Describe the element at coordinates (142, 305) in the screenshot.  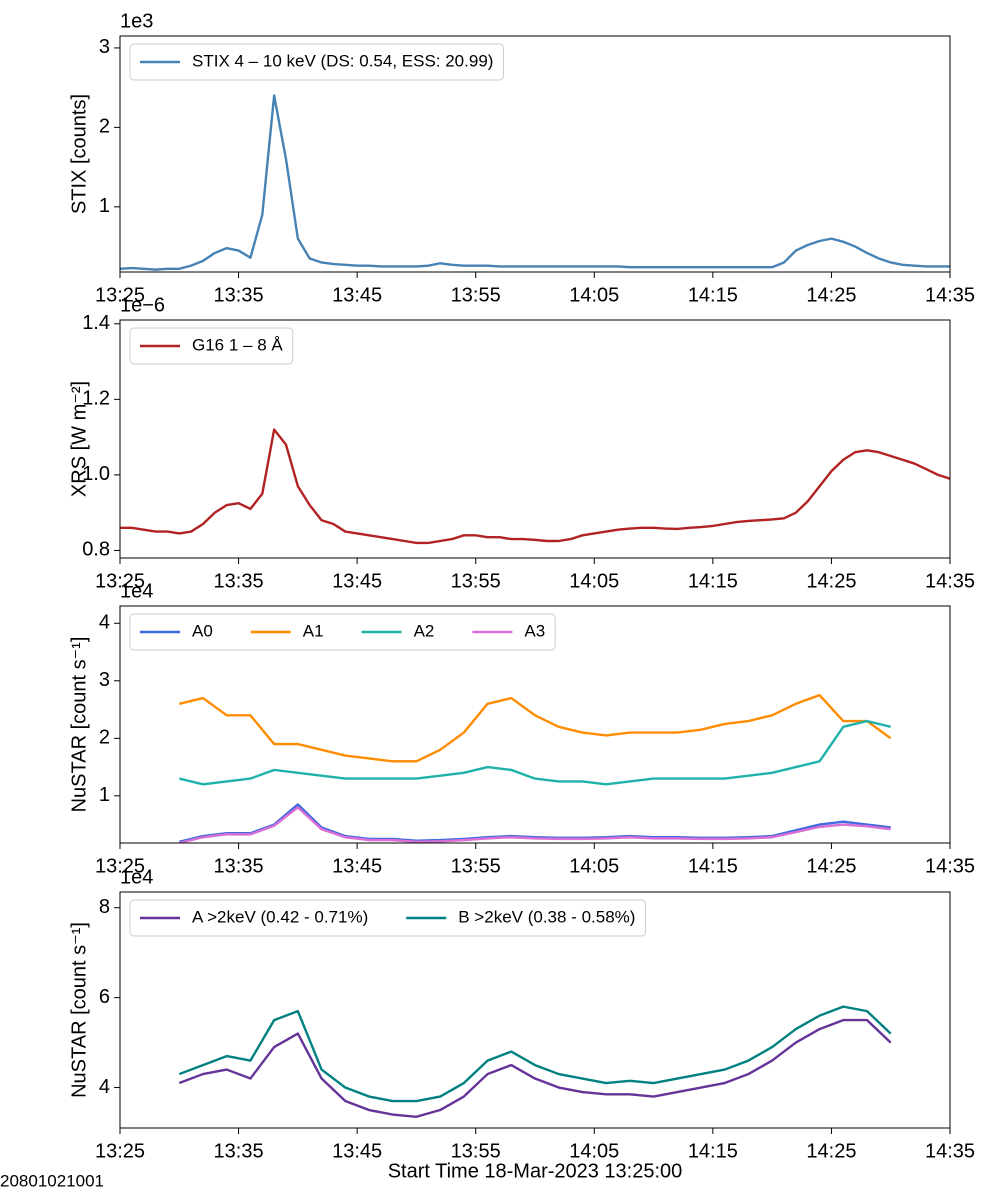
I see `offset-text: 1e−6` at that location.